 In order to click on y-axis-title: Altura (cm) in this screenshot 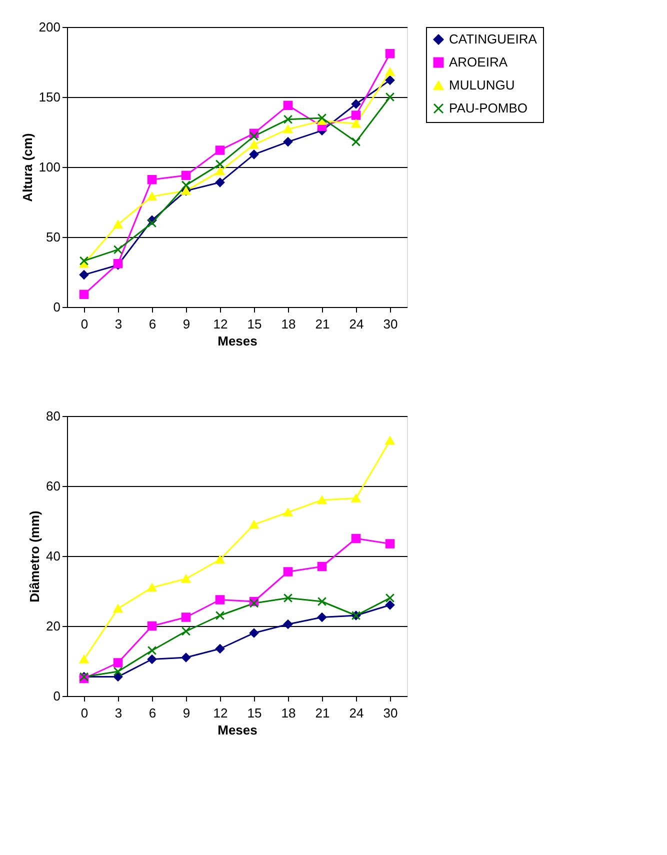, I will do `click(27, 167)`.